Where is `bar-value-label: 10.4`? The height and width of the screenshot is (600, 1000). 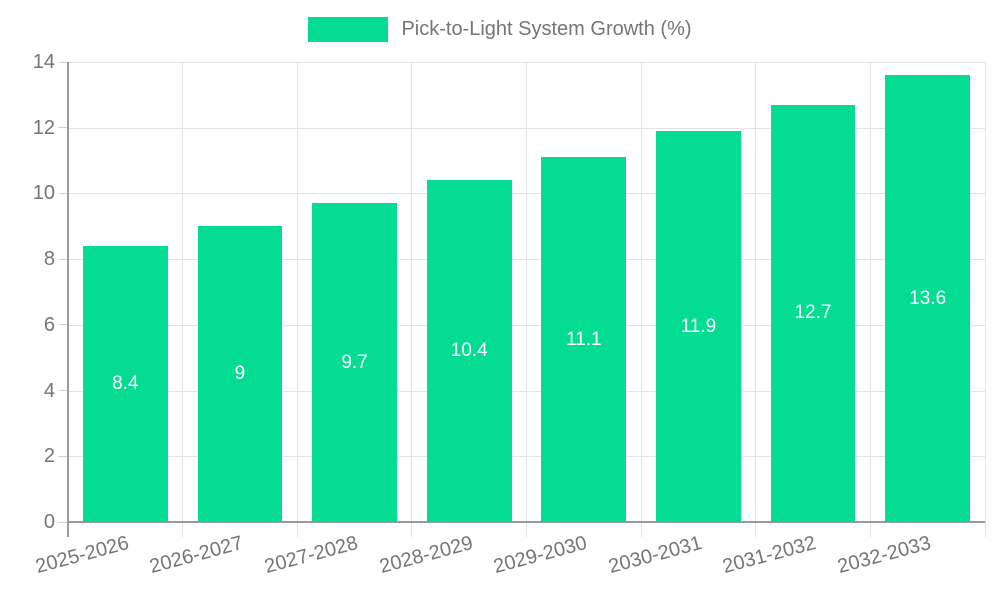 bar-value-label: 10.4 is located at coordinates (469, 351).